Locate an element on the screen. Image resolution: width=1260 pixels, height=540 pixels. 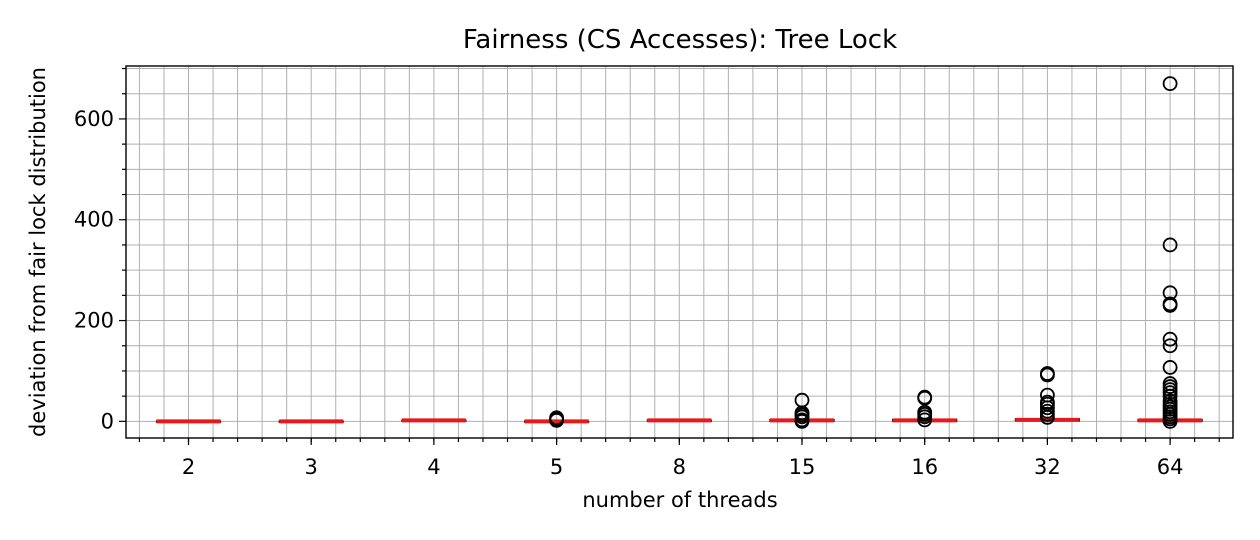
y-tick-label: 400 is located at coordinates (94, 220).